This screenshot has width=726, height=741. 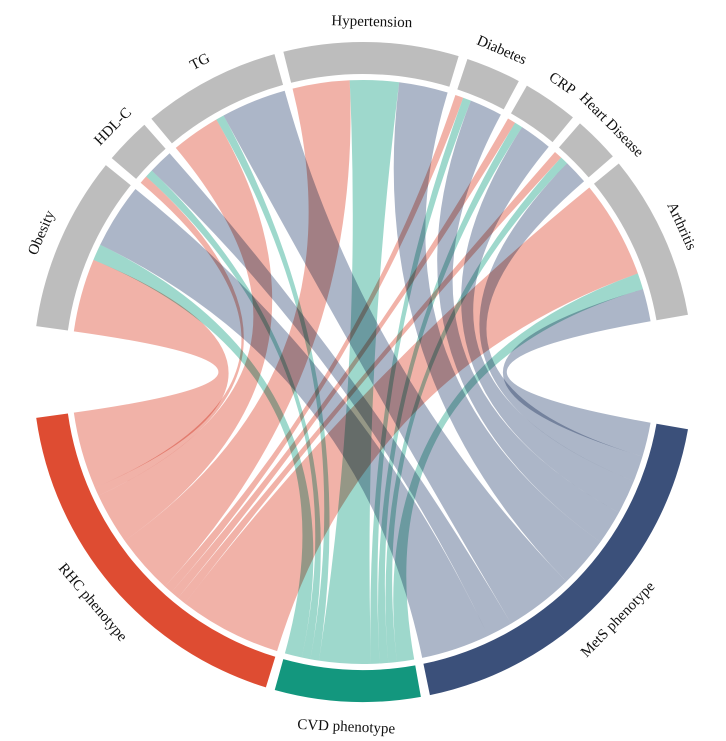 What do you see at coordinates (555, 559) in the screenshot?
I see `arc-mets` at bounding box center [555, 559].